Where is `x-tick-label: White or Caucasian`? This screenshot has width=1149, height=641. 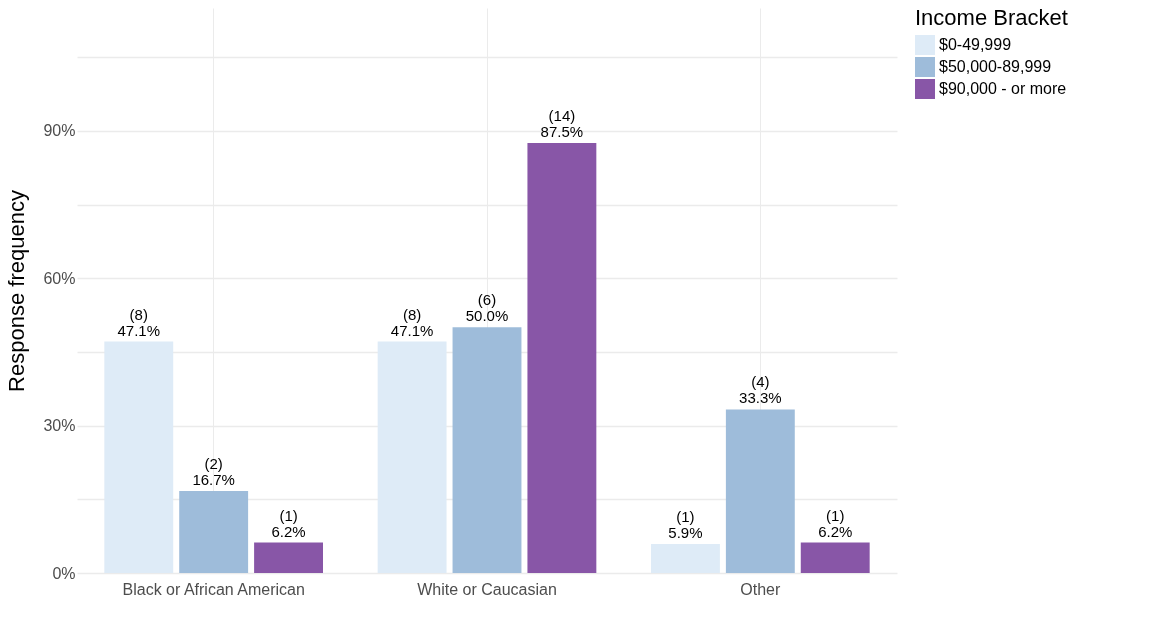 x-tick-label: White or Caucasian is located at coordinates (487, 589).